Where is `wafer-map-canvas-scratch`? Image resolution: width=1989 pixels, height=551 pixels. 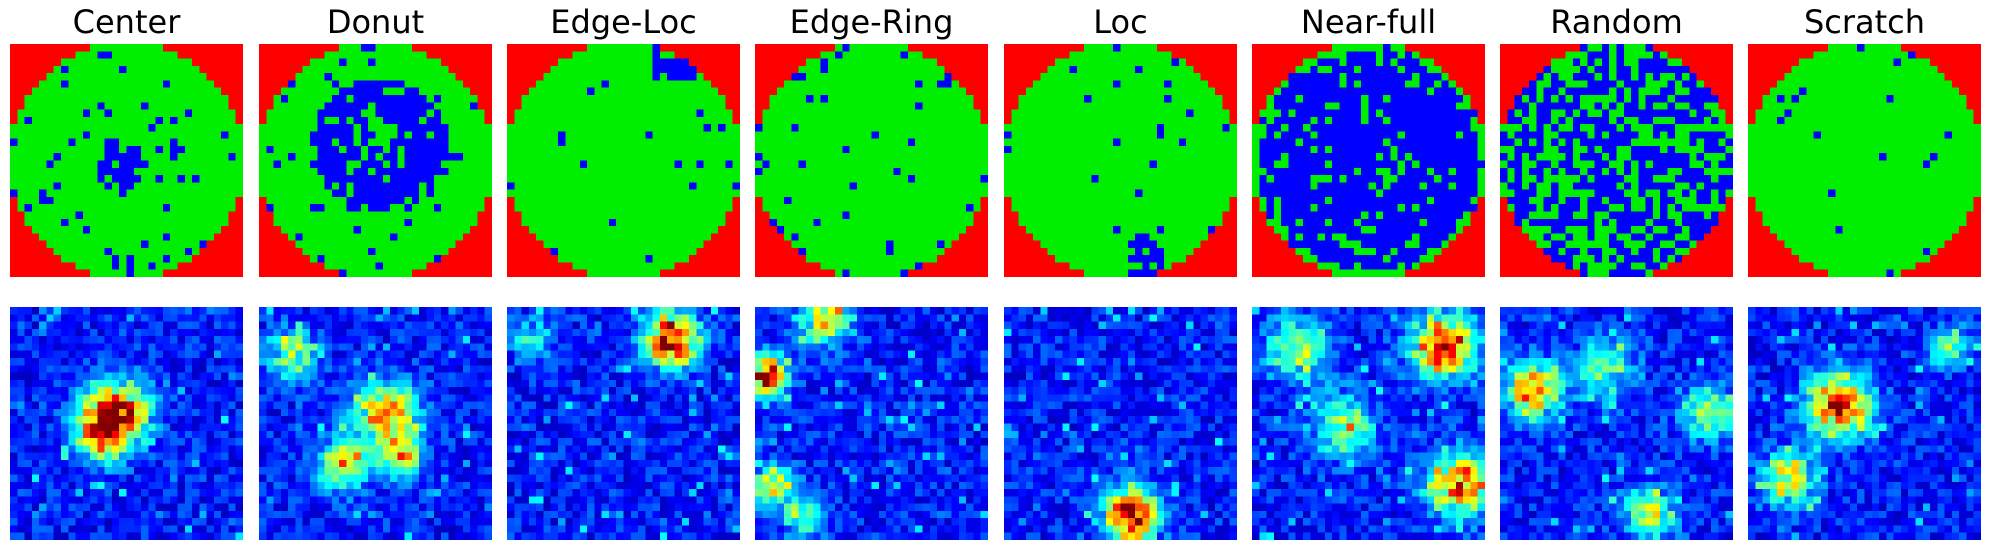
wafer-map-canvas-scratch is located at coordinates (1864, 160).